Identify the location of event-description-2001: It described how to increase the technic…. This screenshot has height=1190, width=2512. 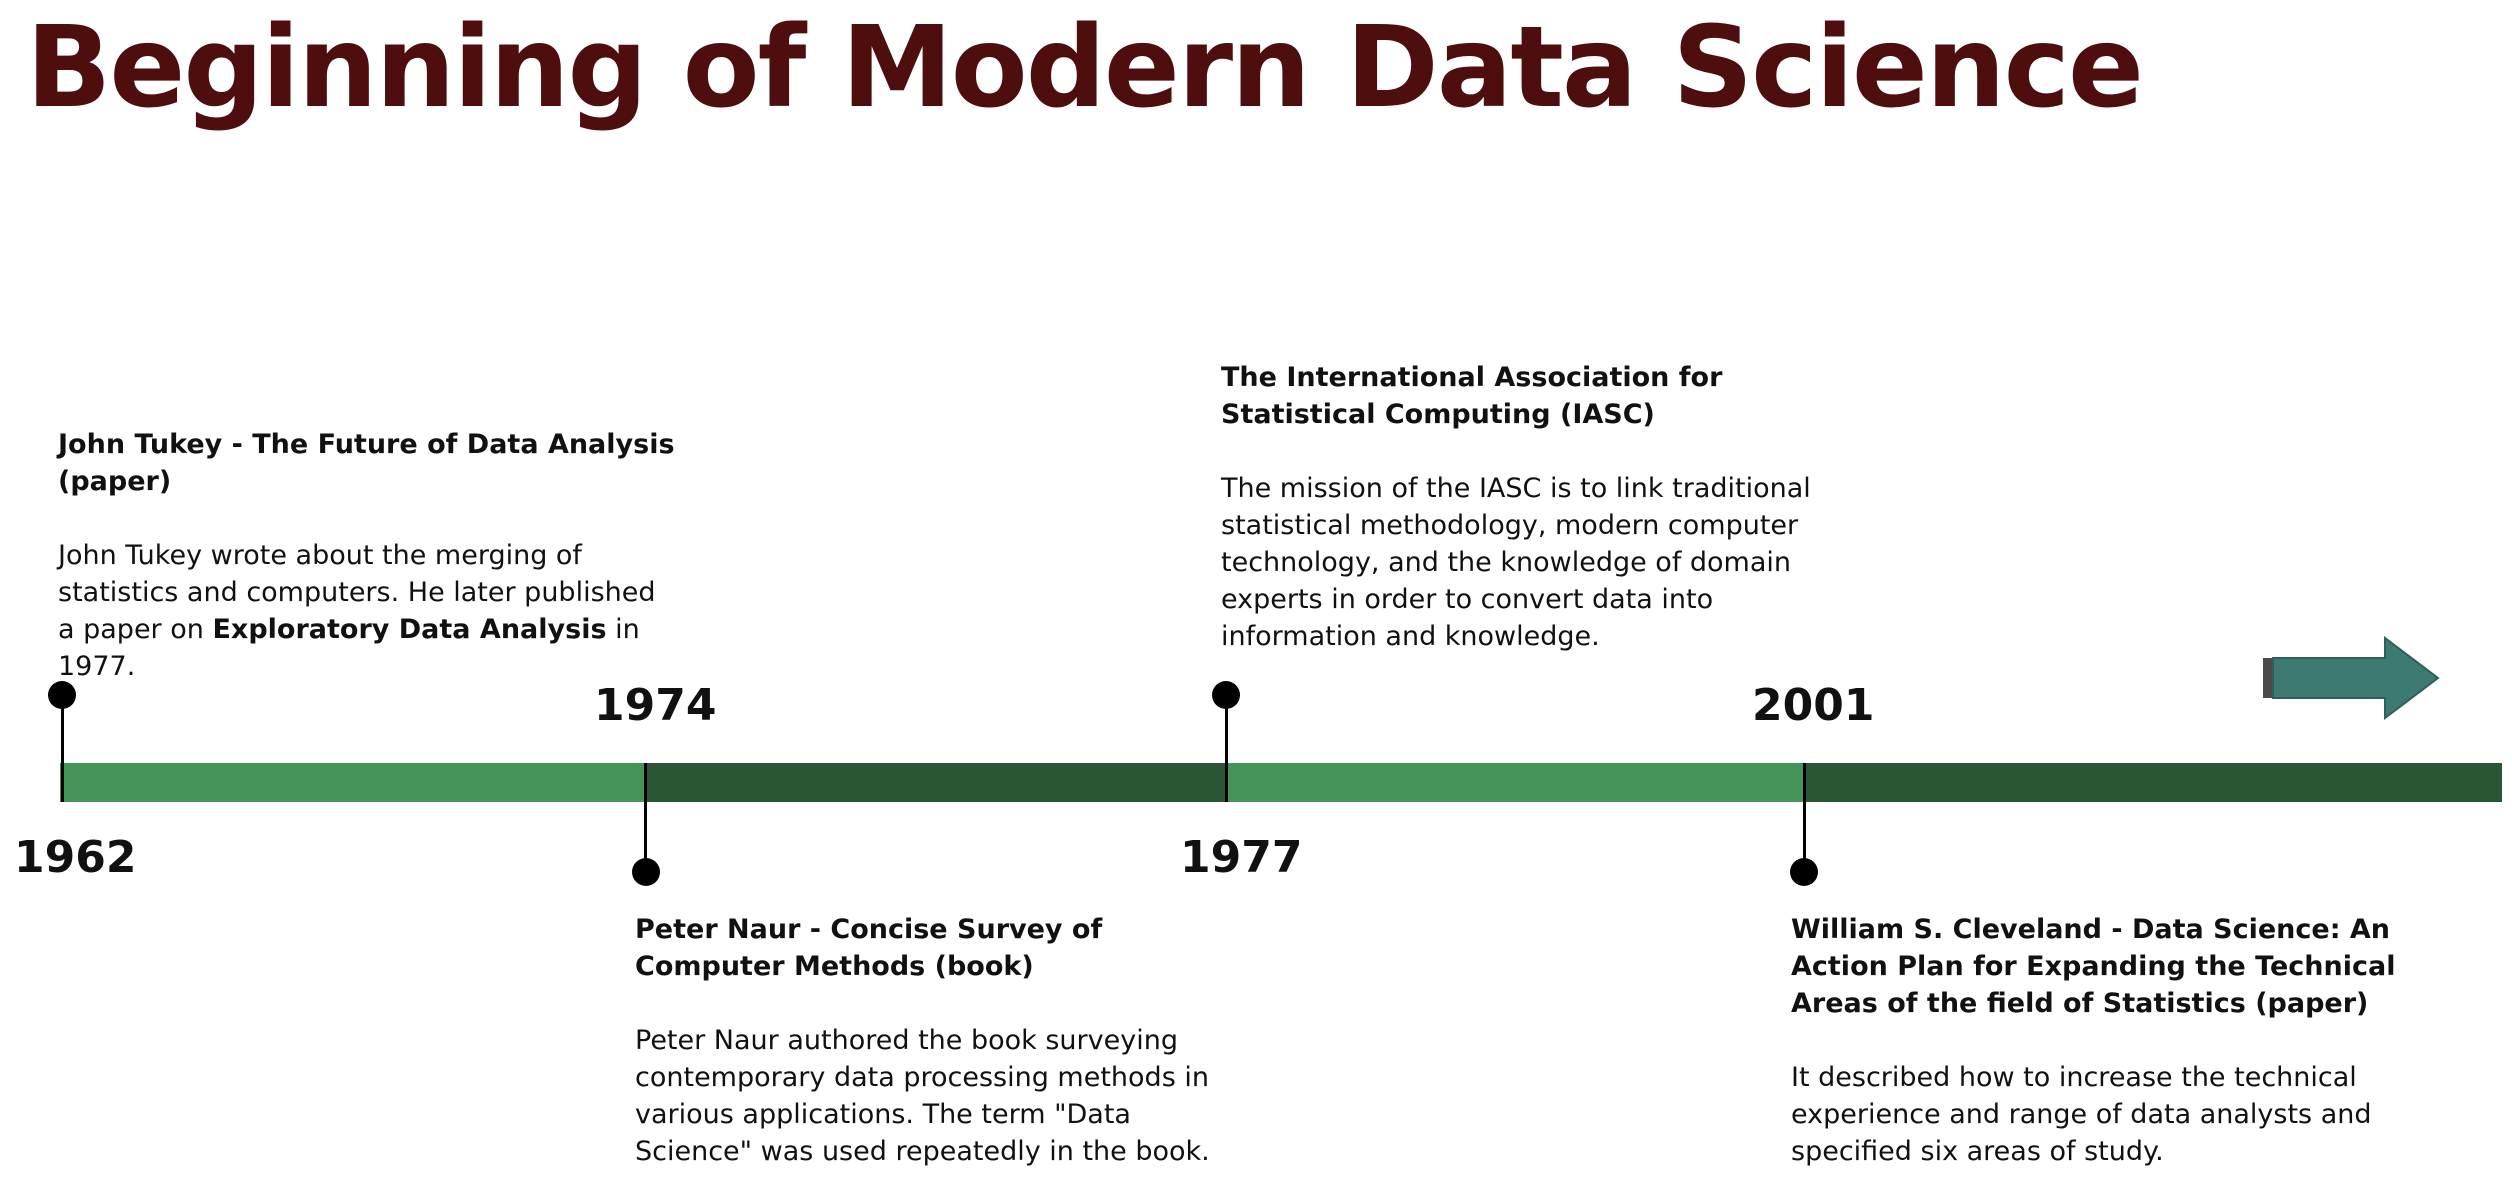
(2081, 1114).